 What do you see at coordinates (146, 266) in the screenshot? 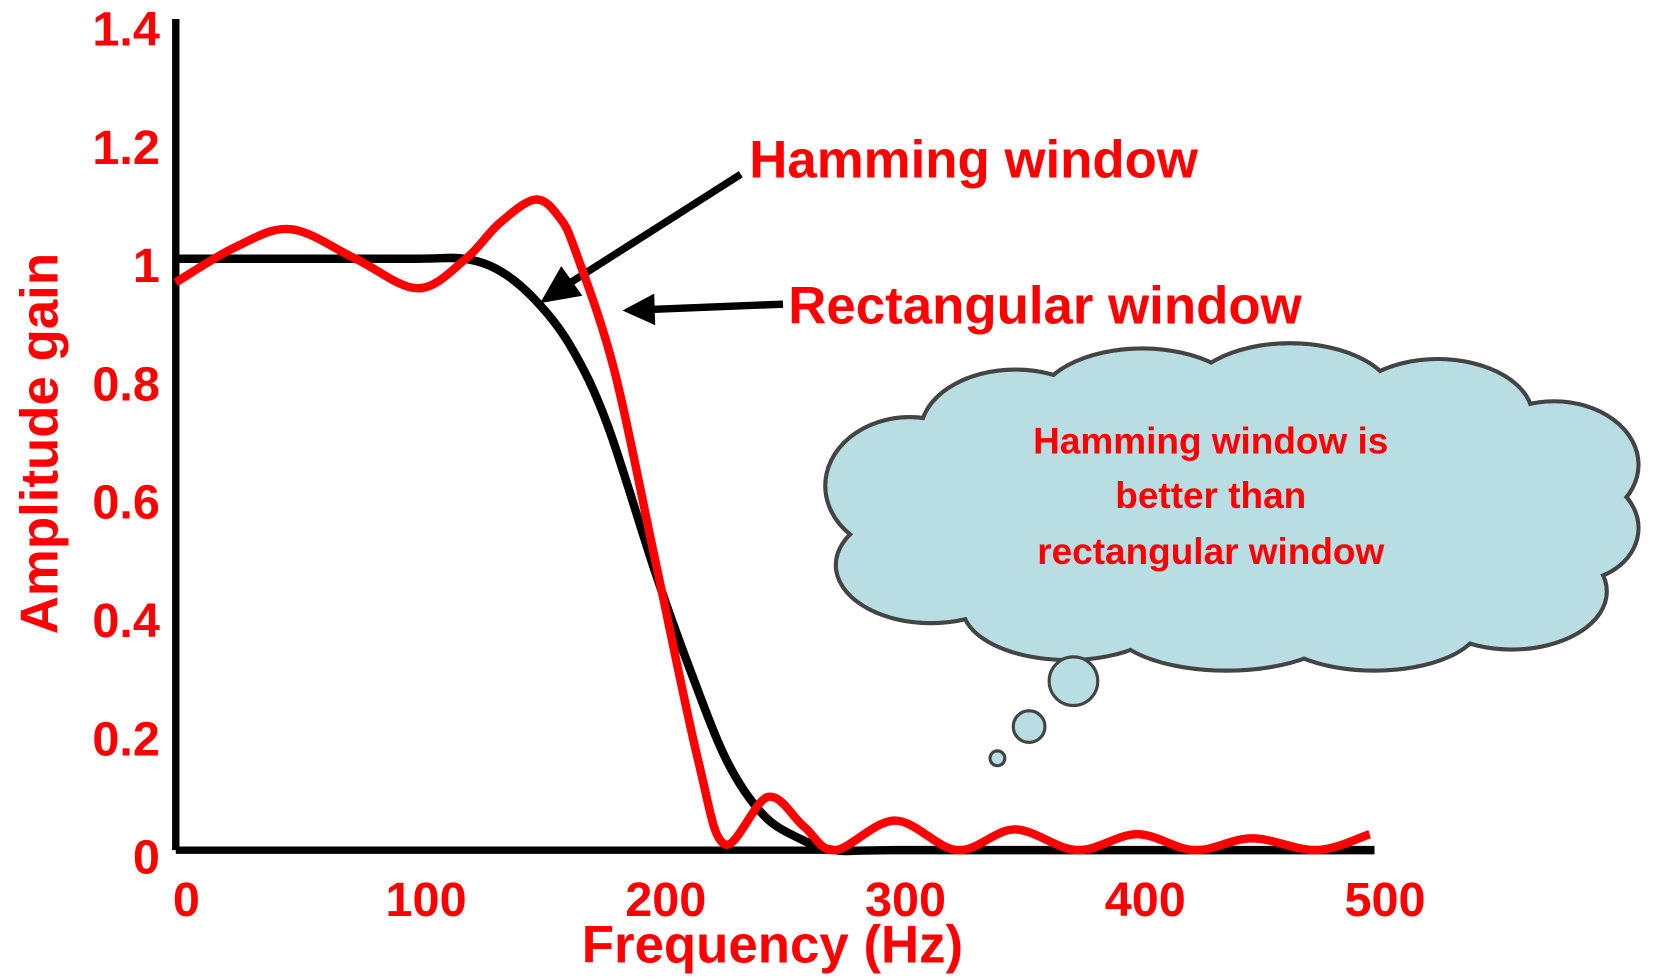
I see `y-tick-label: 1` at bounding box center [146, 266].